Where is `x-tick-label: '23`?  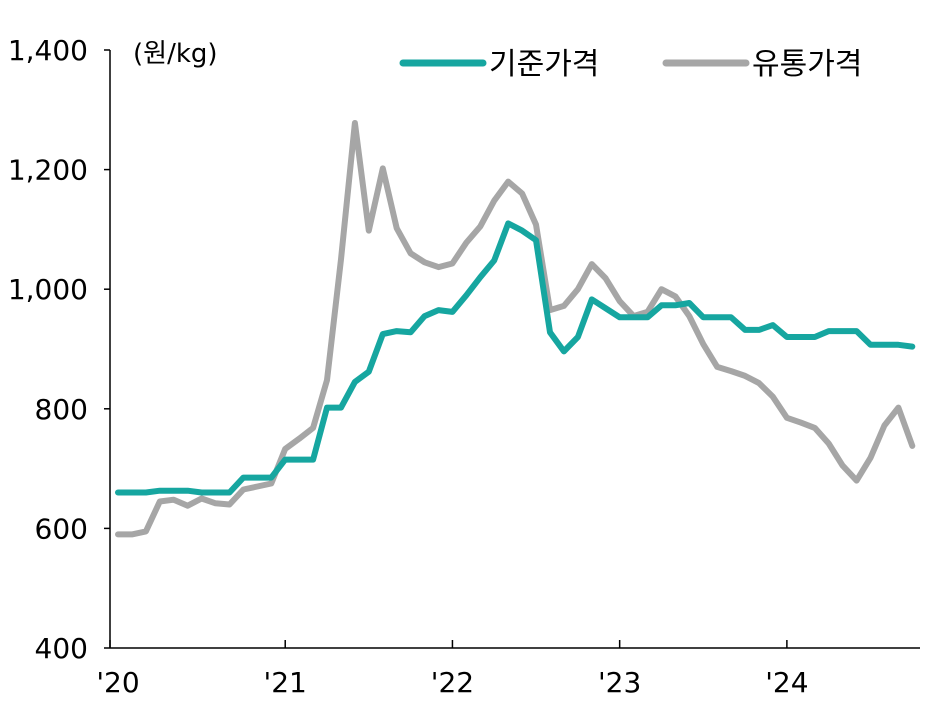
x-tick-label: '23 is located at coordinates (619, 682).